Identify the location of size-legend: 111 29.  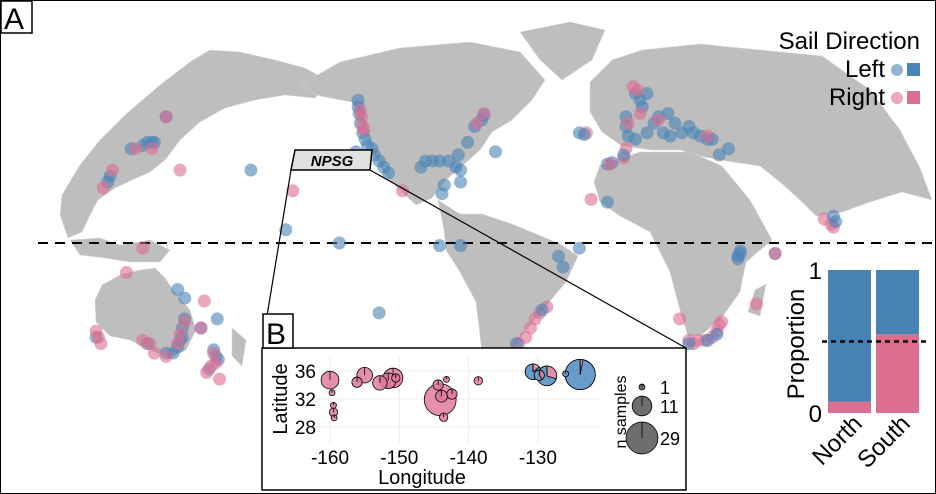
(652, 416).